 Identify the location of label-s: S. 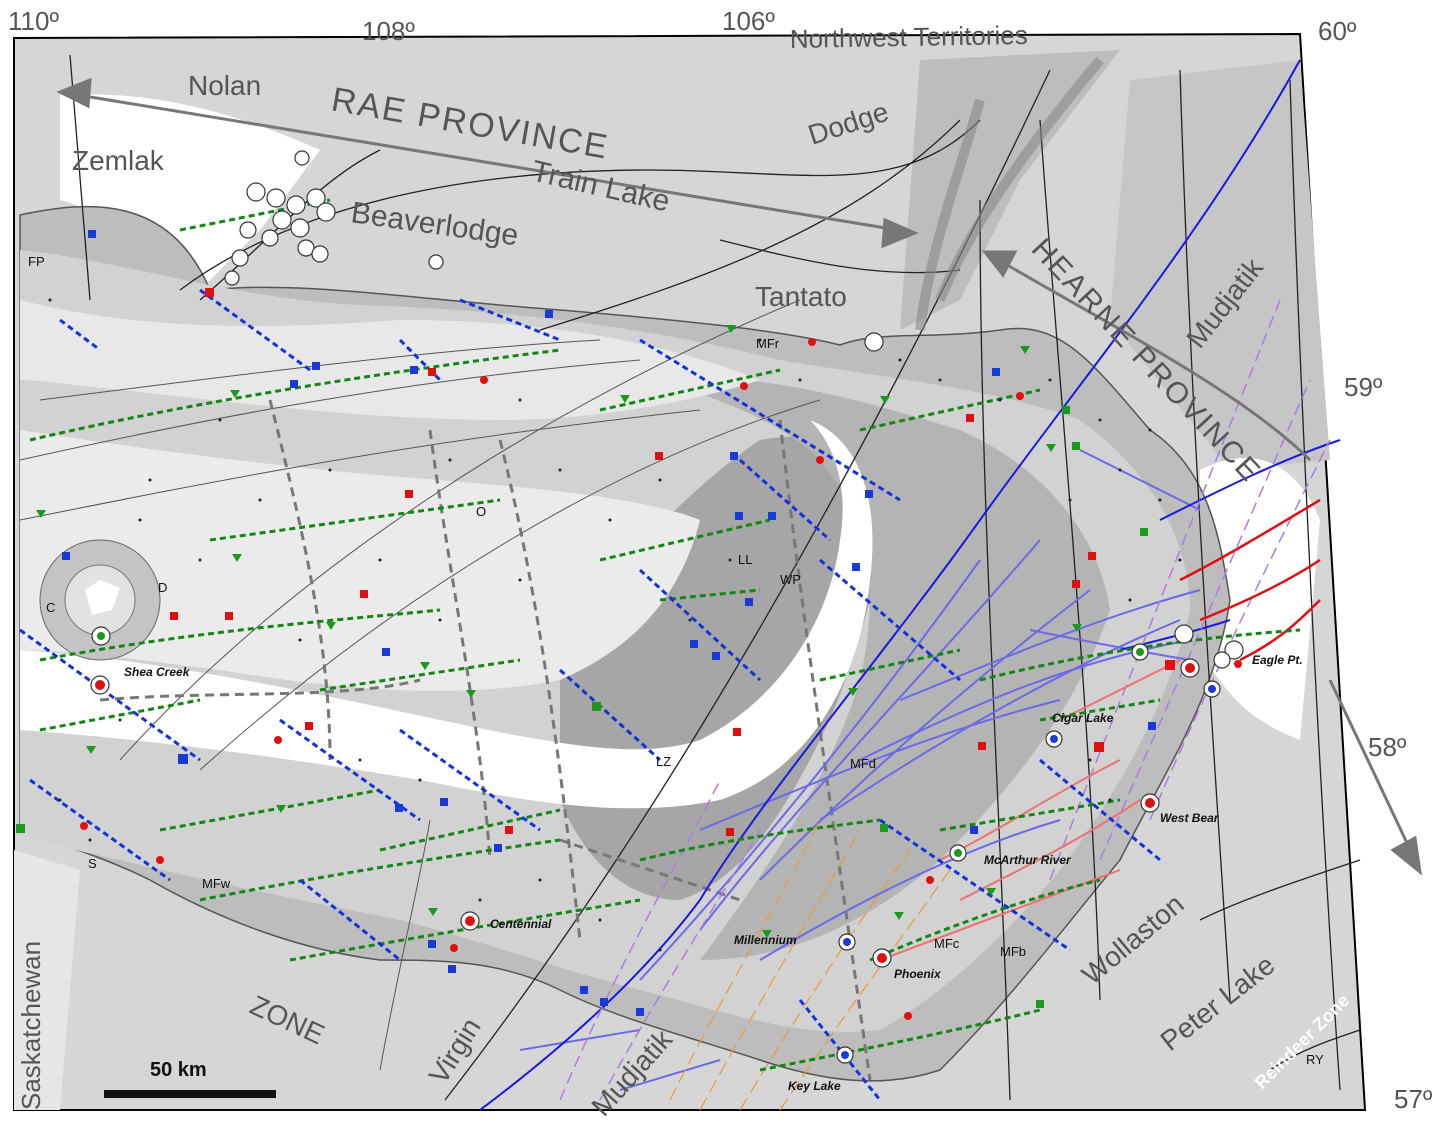
(92, 863).